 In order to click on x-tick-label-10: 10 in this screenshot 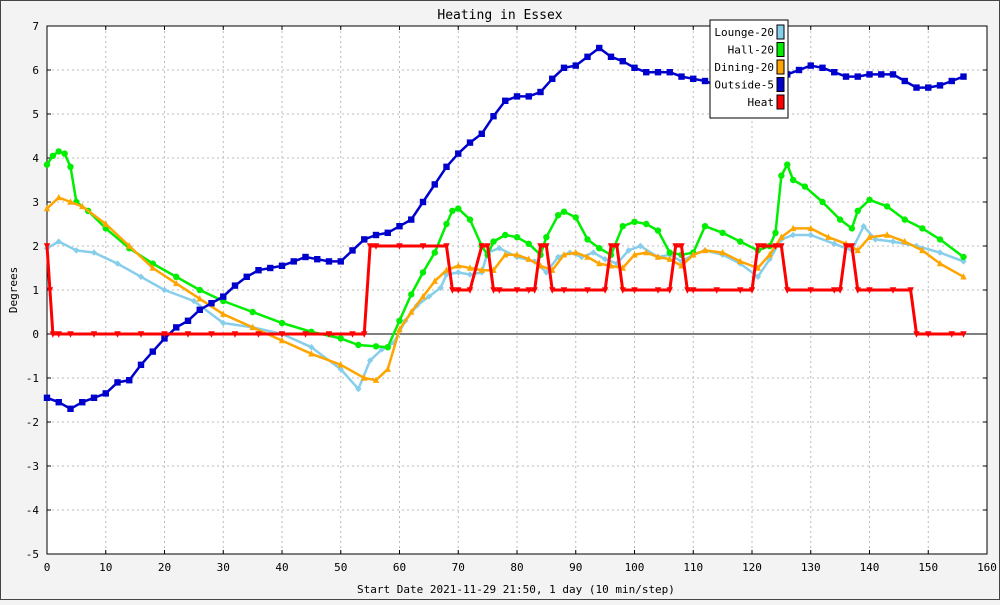, I will do `click(105, 567)`.